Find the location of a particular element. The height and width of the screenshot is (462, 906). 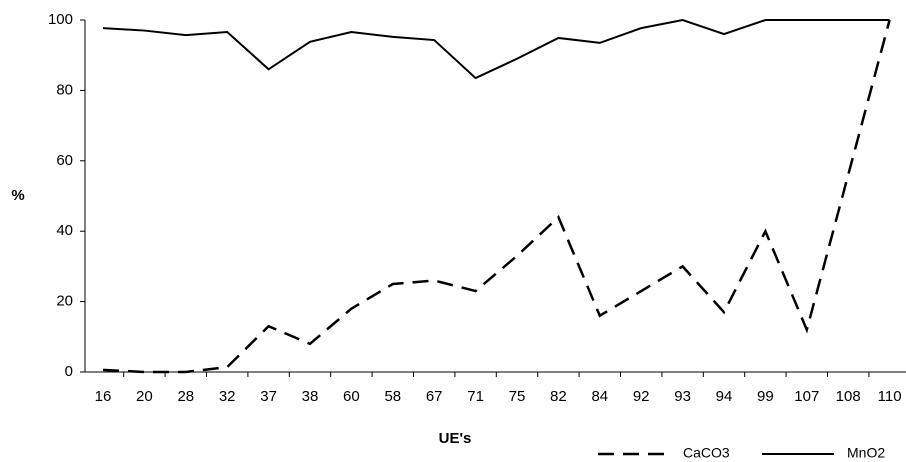

x-tick-label: 58 is located at coordinates (392, 396).